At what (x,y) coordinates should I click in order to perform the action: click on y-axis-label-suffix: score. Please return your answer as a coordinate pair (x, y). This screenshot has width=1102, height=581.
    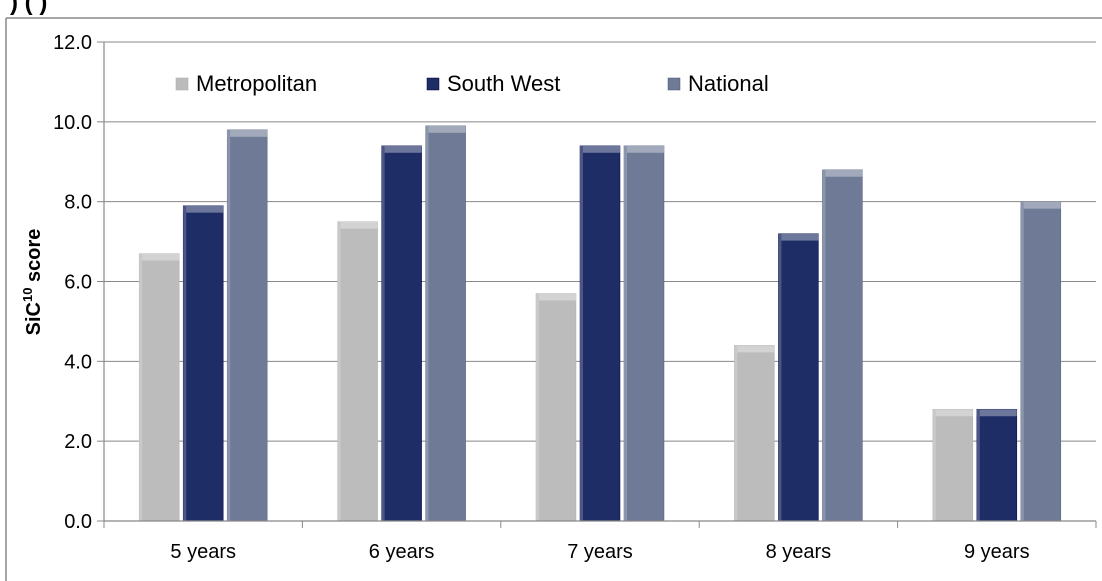
    Looking at the image, I should click on (34, 258).